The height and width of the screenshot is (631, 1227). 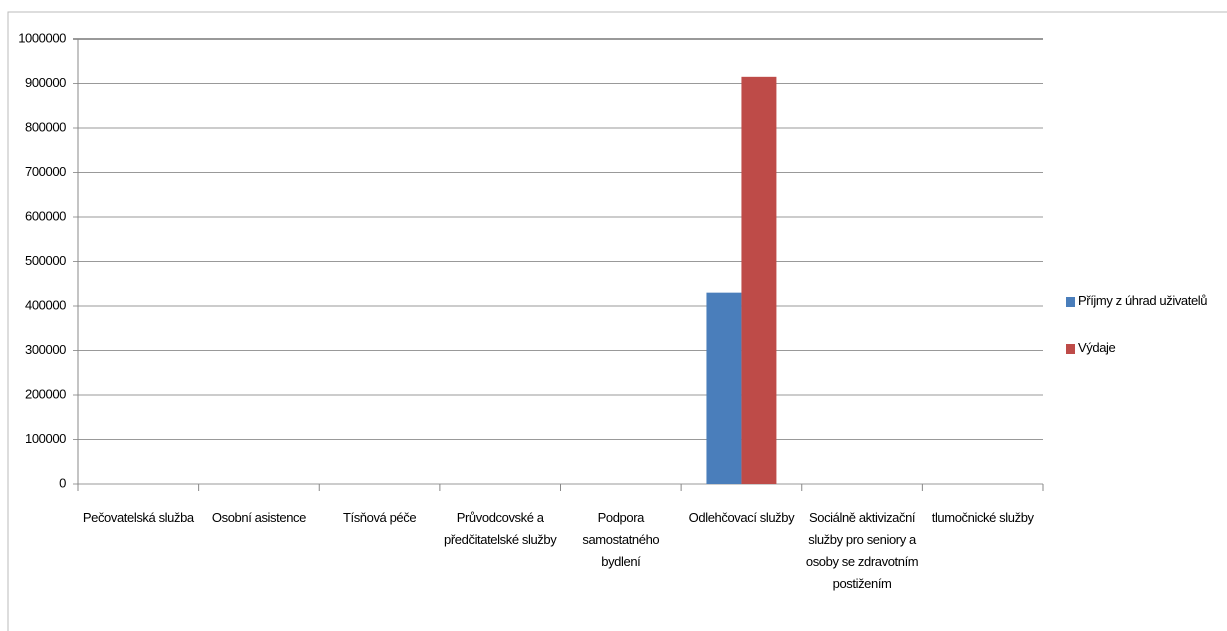 I want to click on x-tick-label: Tísňová péče, so click(x=379, y=517).